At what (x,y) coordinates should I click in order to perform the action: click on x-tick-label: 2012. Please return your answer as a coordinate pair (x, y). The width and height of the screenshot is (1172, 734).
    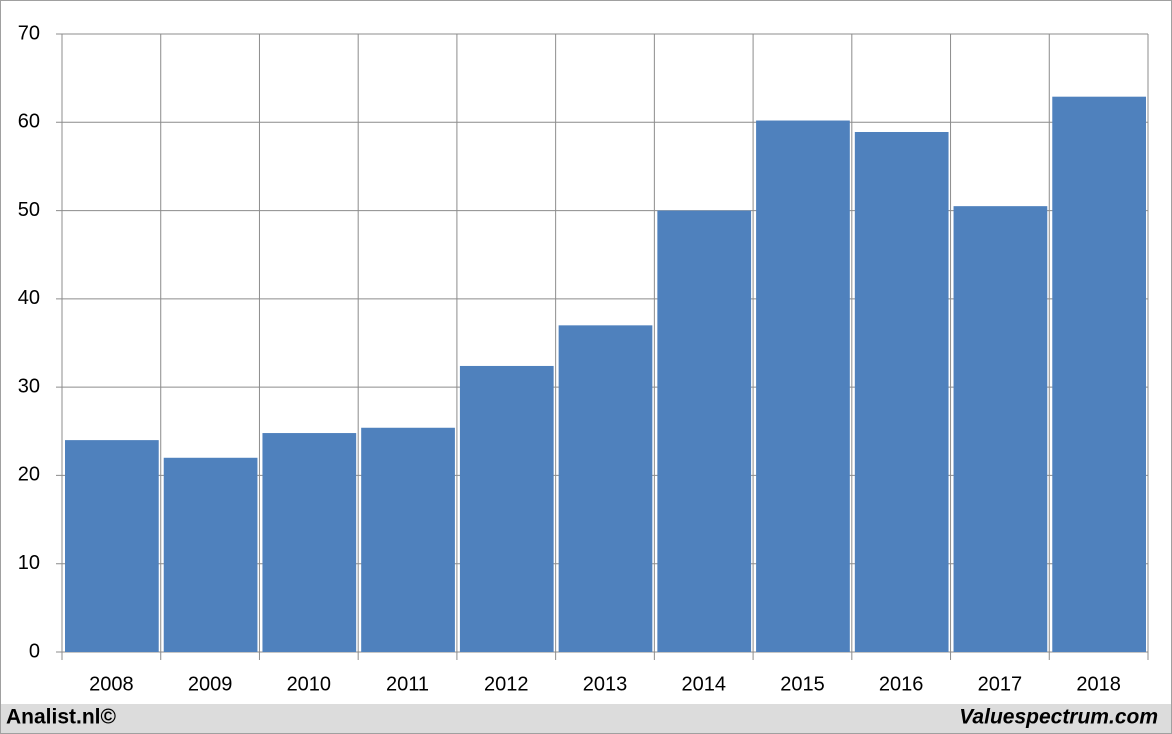
    Looking at the image, I should click on (506, 684).